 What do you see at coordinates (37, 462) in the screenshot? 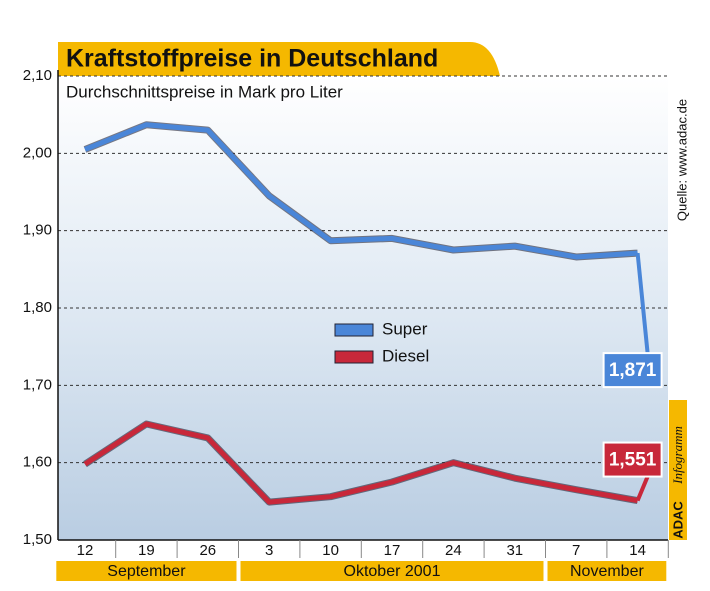
I see `y-tick-label: 1,60` at bounding box center [37, 462].